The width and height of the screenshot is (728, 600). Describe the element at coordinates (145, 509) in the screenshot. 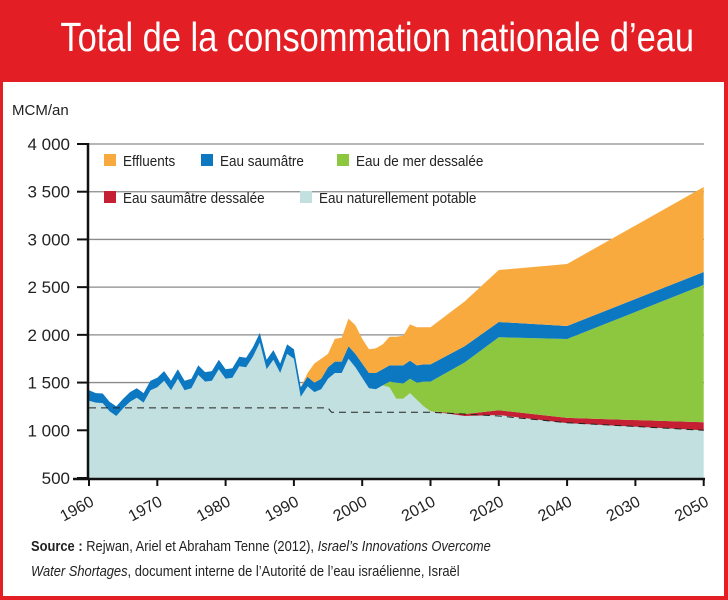

I see `x-tick-label: 1970` at that location.